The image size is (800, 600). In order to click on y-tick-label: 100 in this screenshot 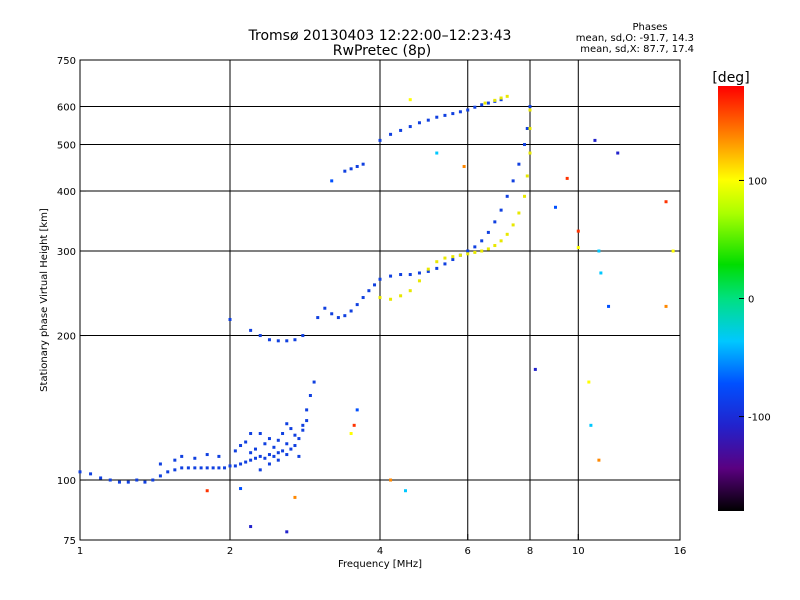, I will do `click(66, 481)`.